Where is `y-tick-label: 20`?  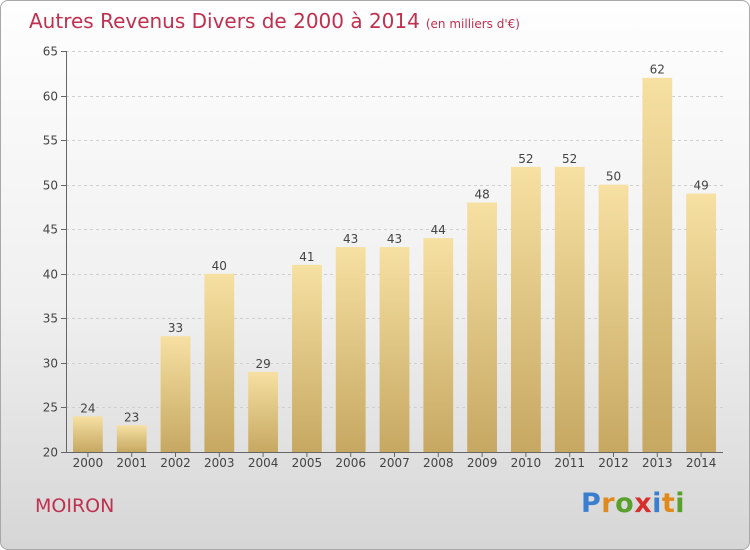
y-tick-label: 20 is located at coordinates (50, 453).